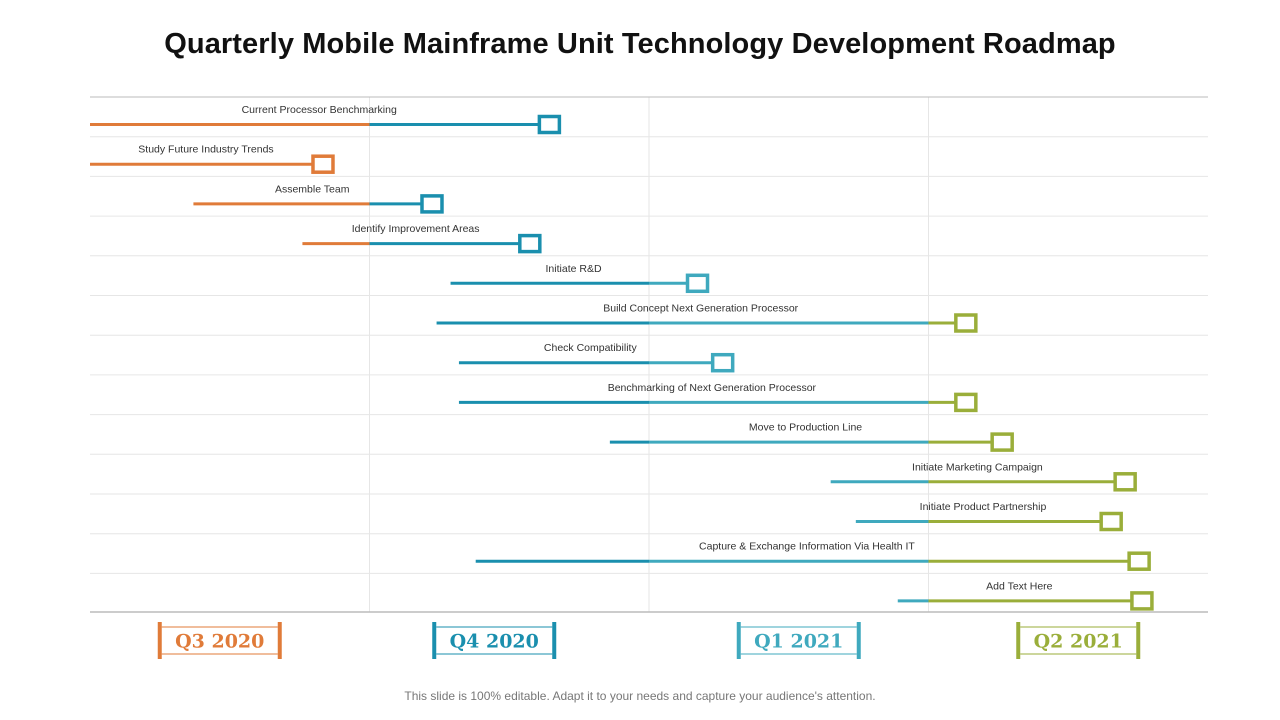  I want to click on task-label: Assemble Team, so click(312, 189).